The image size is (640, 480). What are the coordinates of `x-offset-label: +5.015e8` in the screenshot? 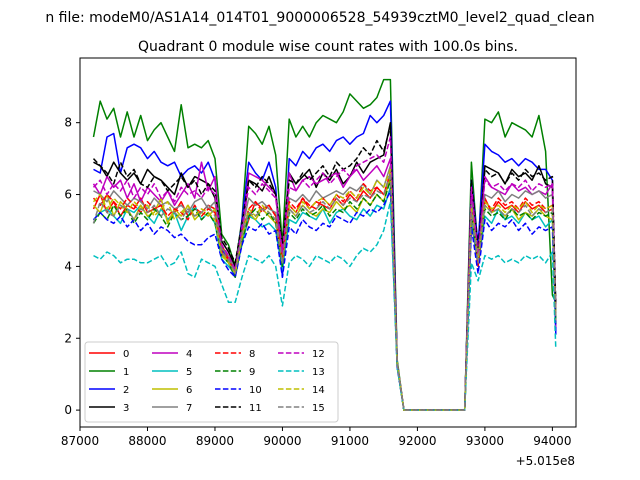 It's located at (545, 461).